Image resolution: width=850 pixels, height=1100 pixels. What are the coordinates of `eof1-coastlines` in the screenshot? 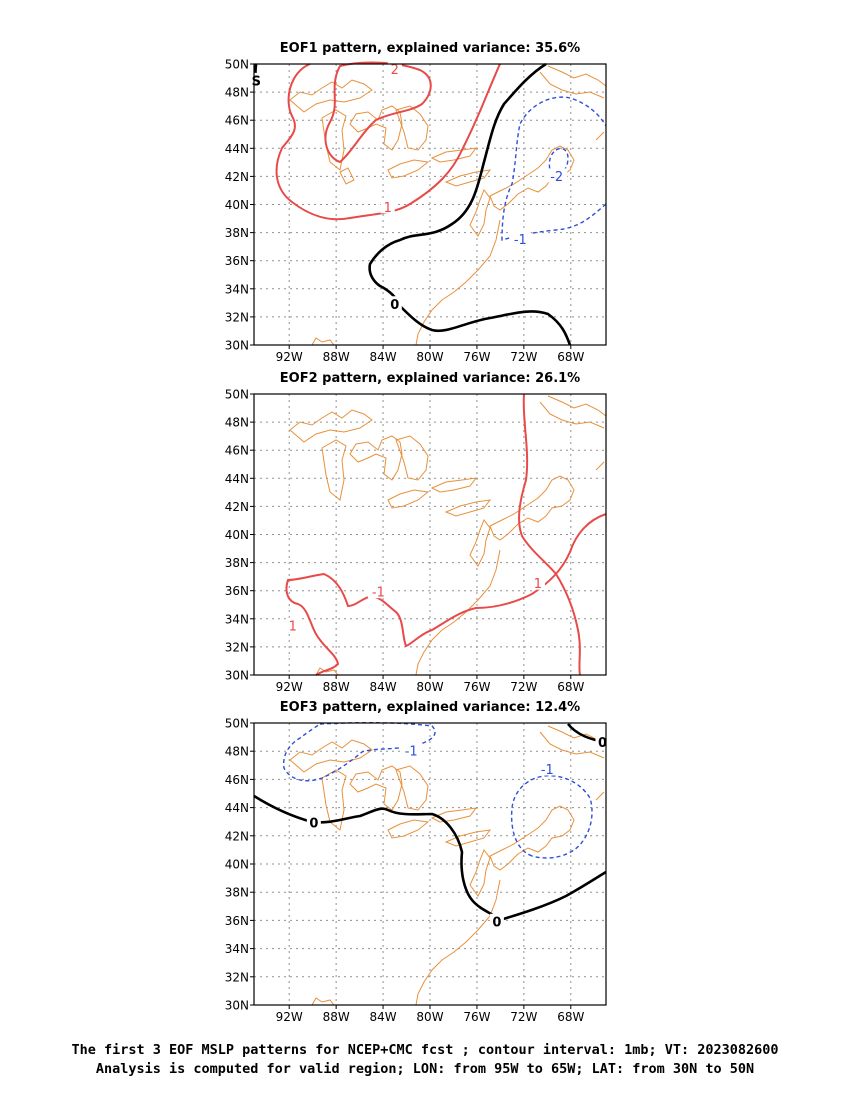 It's located at (448, 205).